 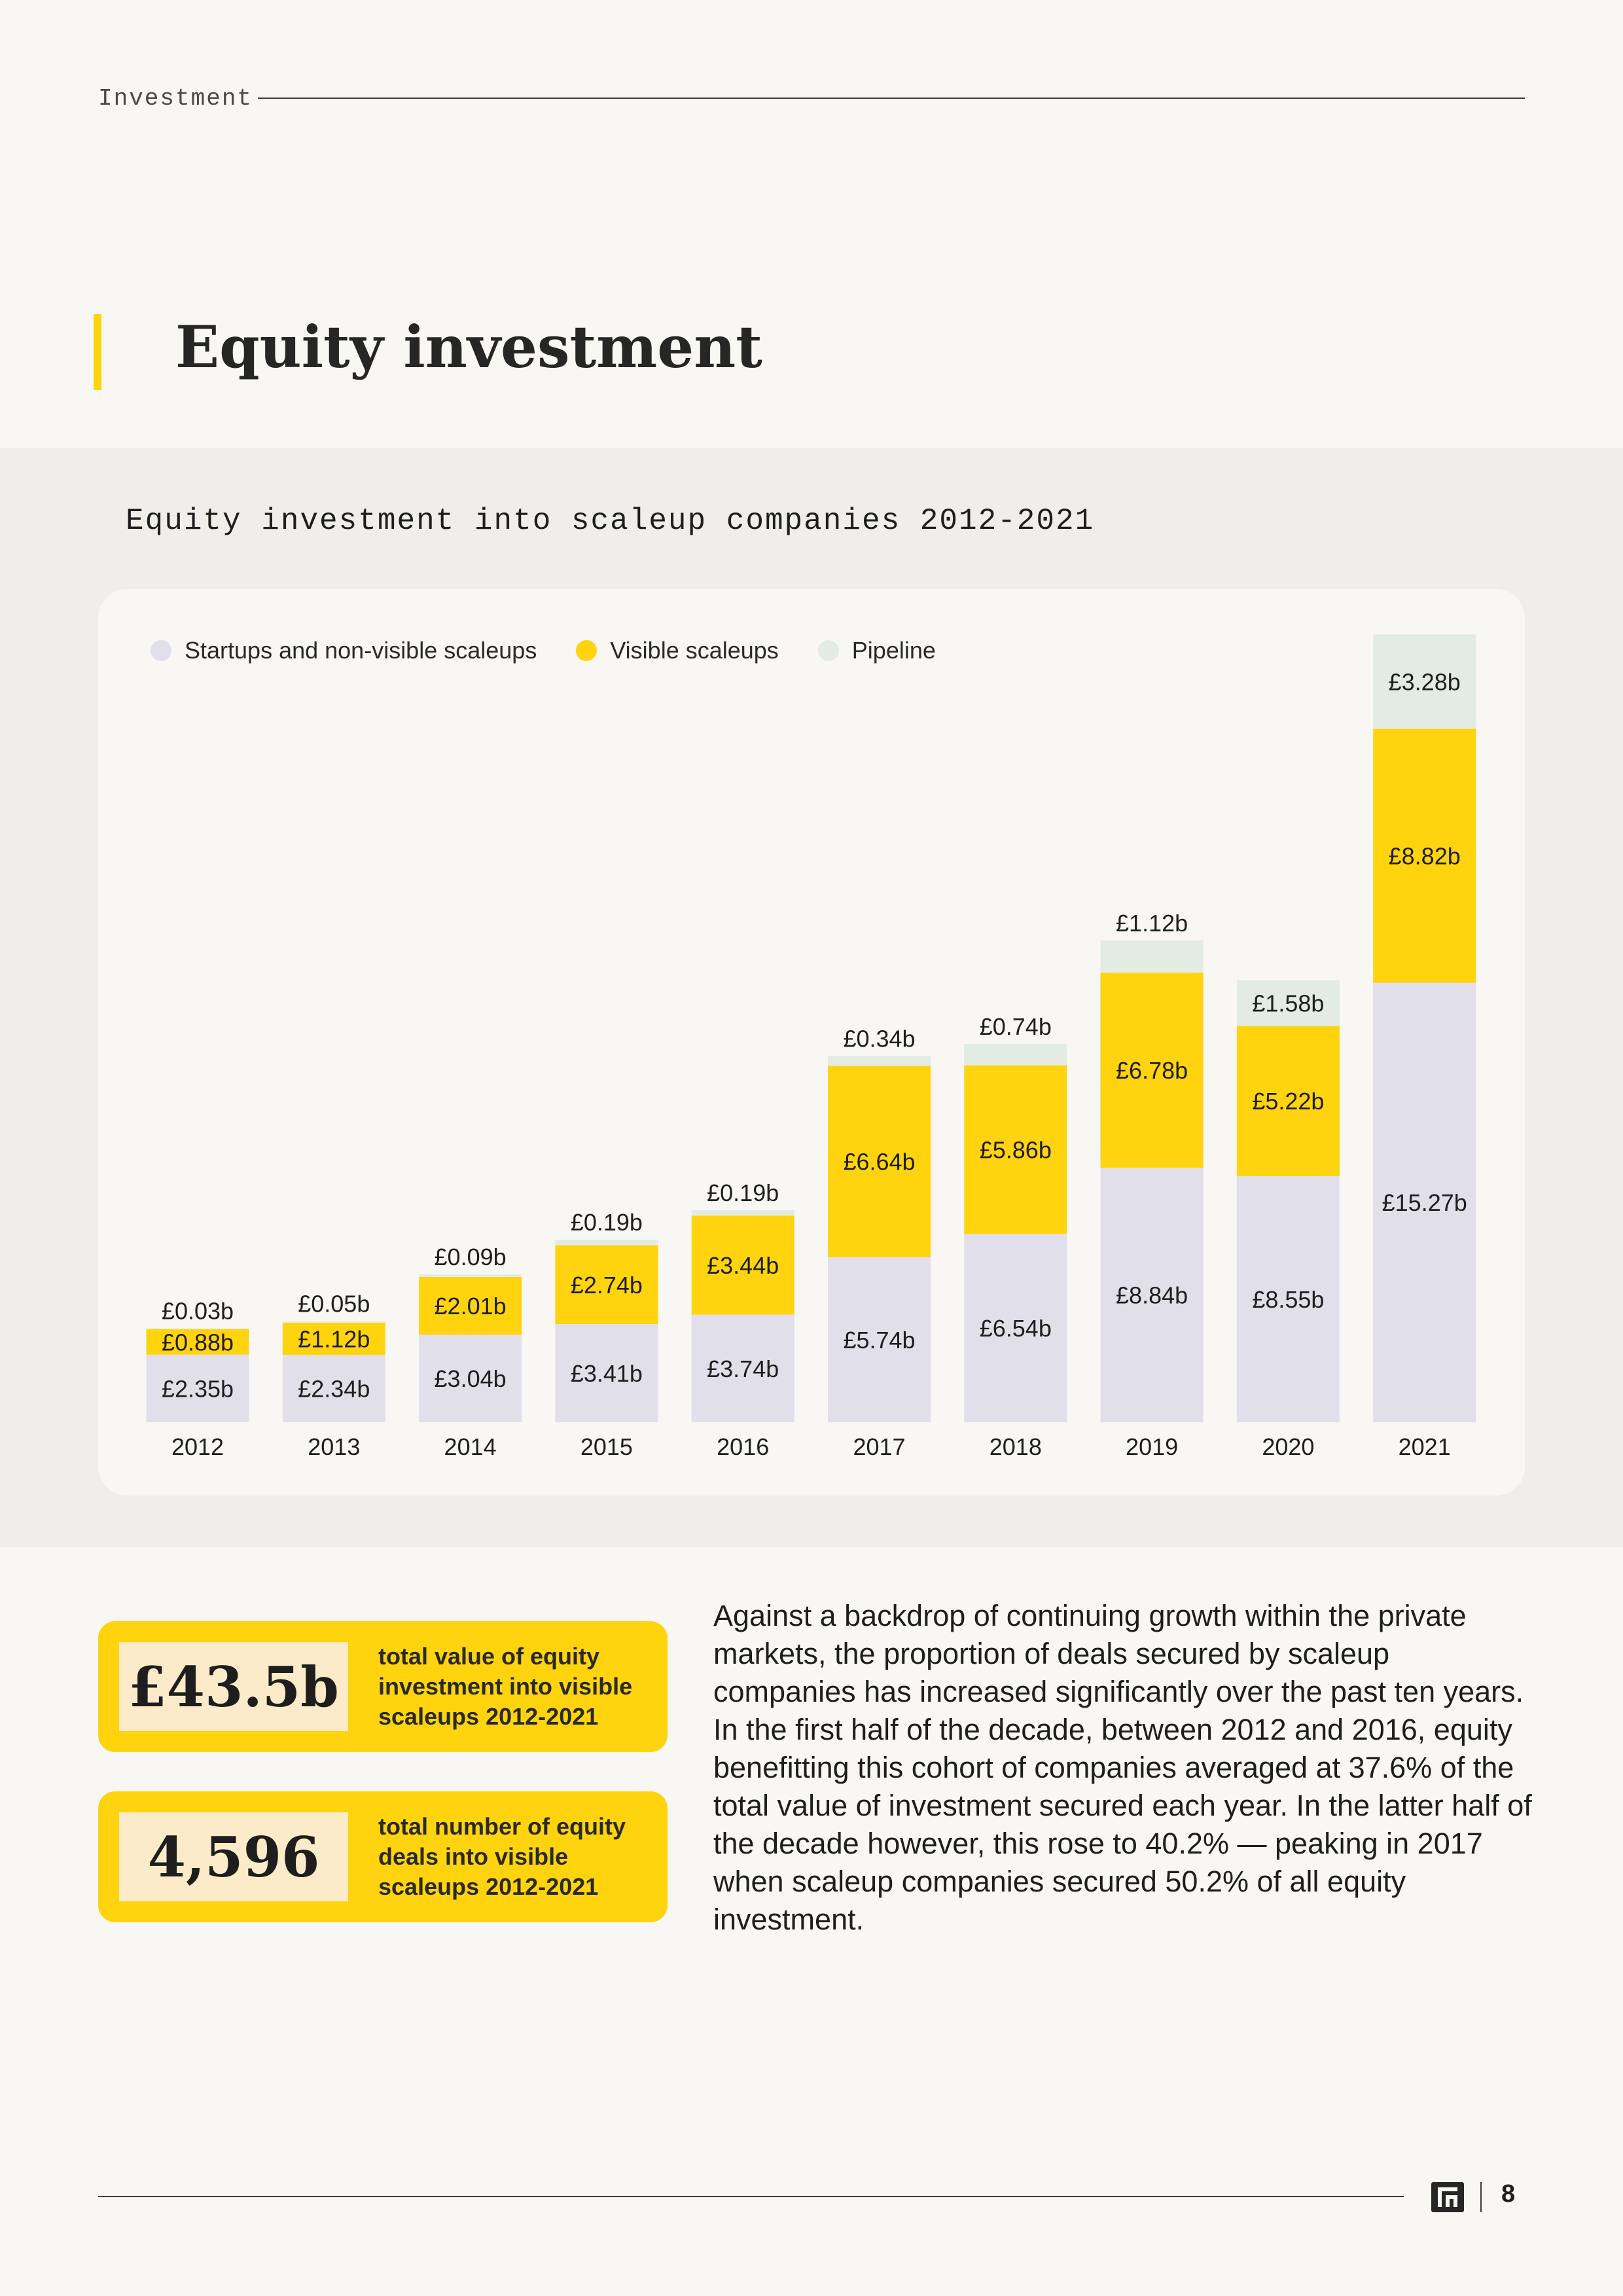 I want to click on data-label: £6.78b, so click(x=1152, y=1070).